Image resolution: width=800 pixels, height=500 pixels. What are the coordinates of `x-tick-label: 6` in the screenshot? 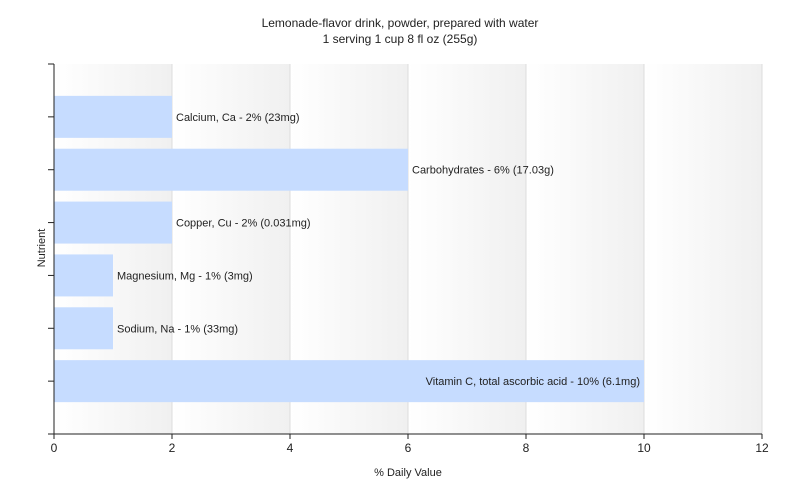 It's located at (408, 448).